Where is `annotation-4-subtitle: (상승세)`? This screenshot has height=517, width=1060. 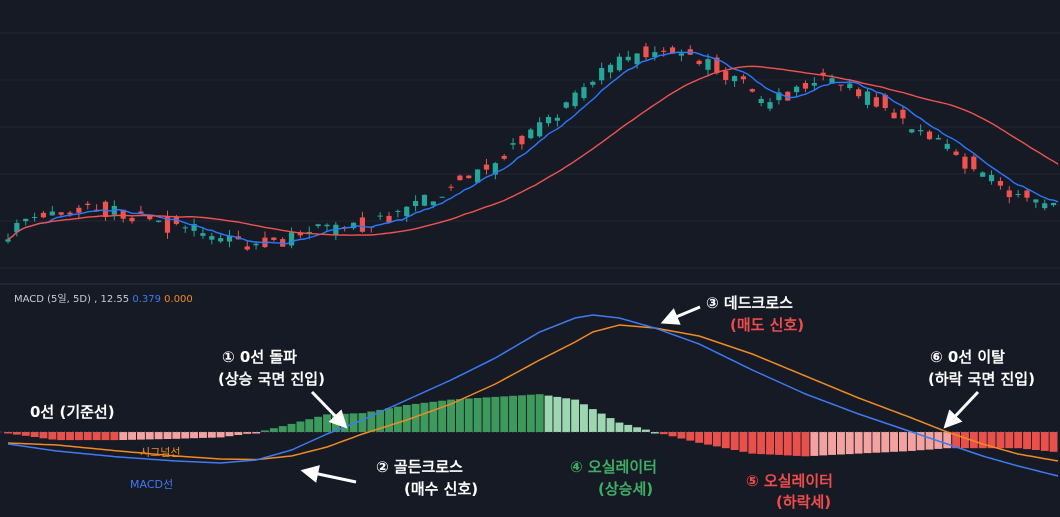 annotation-4-subtitle: (상승세) is located at coordinates (625, 489).